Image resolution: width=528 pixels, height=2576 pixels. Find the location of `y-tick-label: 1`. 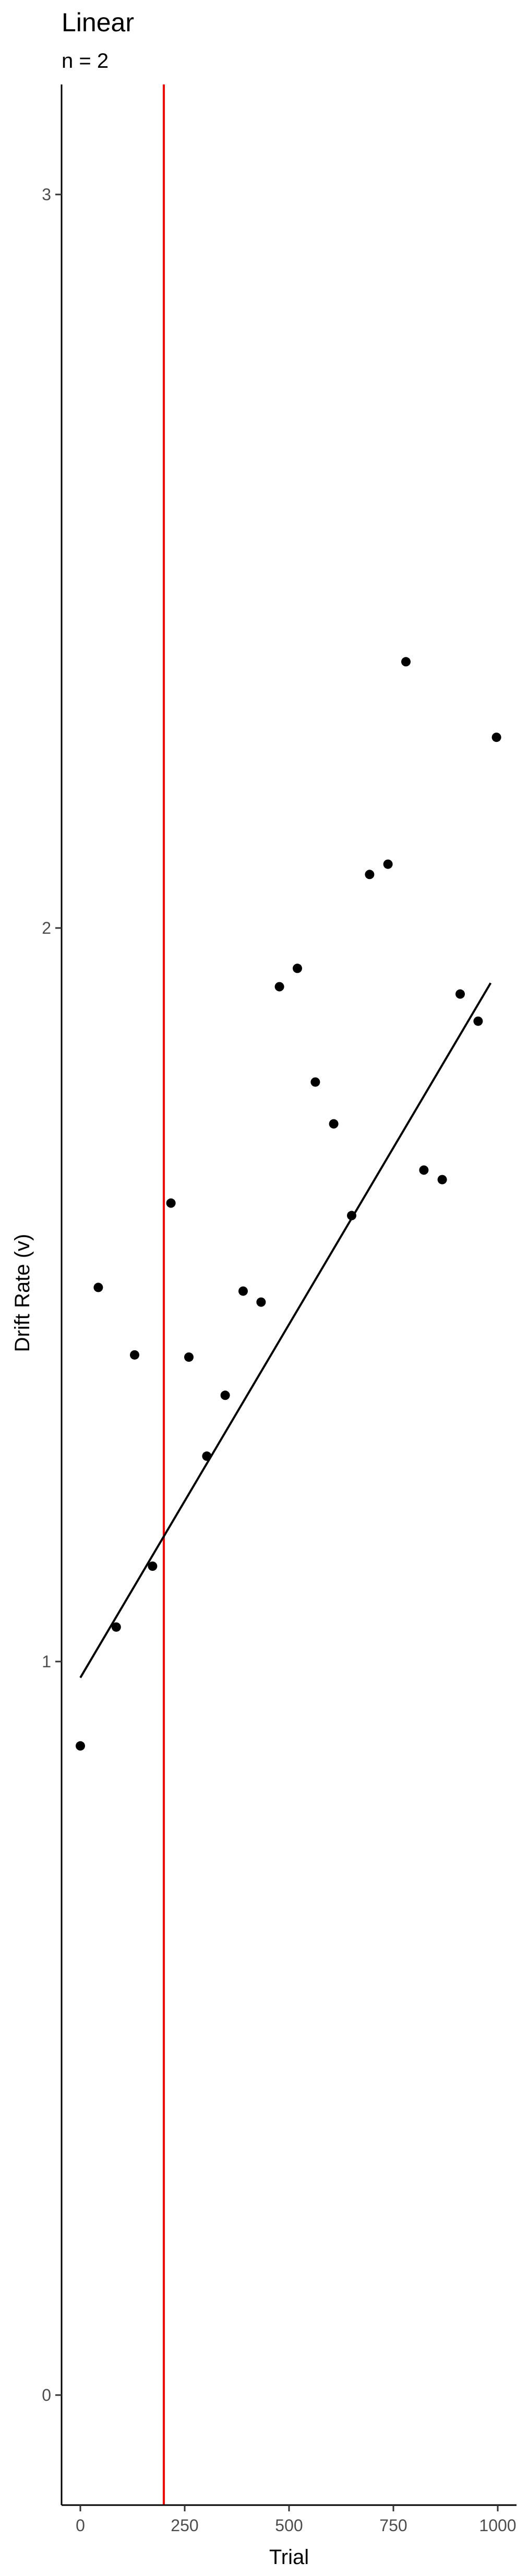

y-tick-label: 1 is located at coordinates (46, 1661).